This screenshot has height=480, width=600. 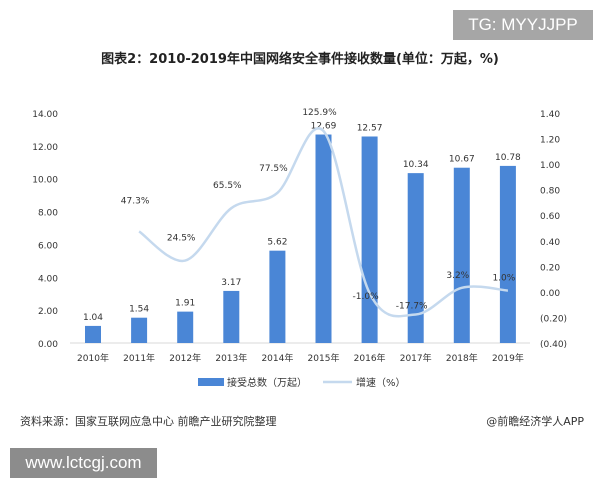 What do you see at coordinates (231, 358) in the screenshot?
I see `x-tick-label: 2013年` at bounding box center [231, 358].